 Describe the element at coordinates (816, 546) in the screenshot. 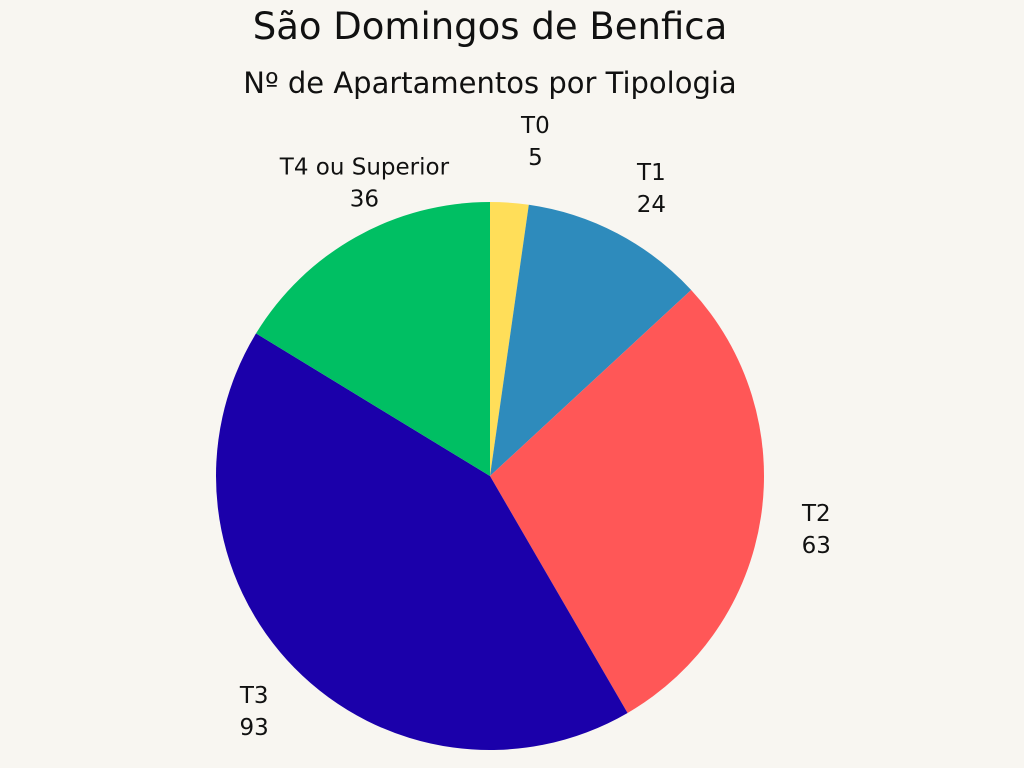

I see `slice-value-label: 63` at that location.